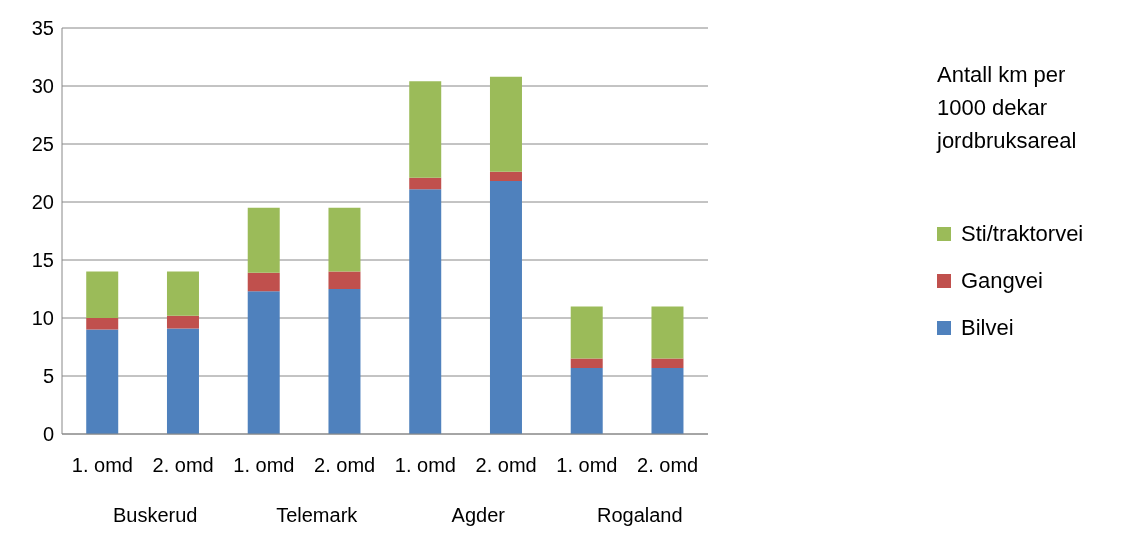 This screenshot has height=552, width=1145. I want to click on legend-label: Bilvei, so click(987, 328).